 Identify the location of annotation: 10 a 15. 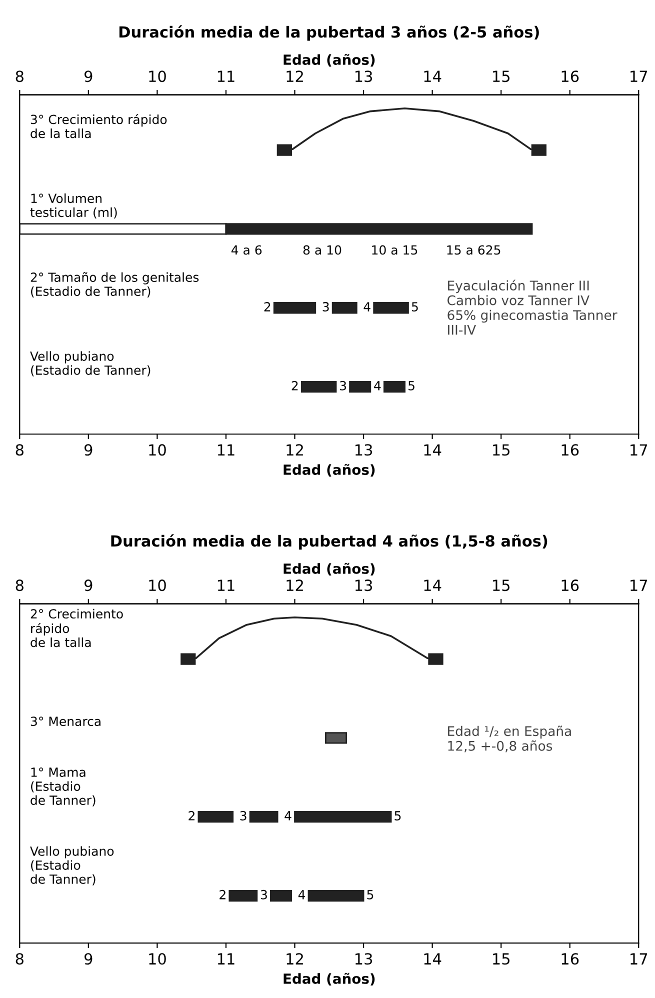
(395, 250).